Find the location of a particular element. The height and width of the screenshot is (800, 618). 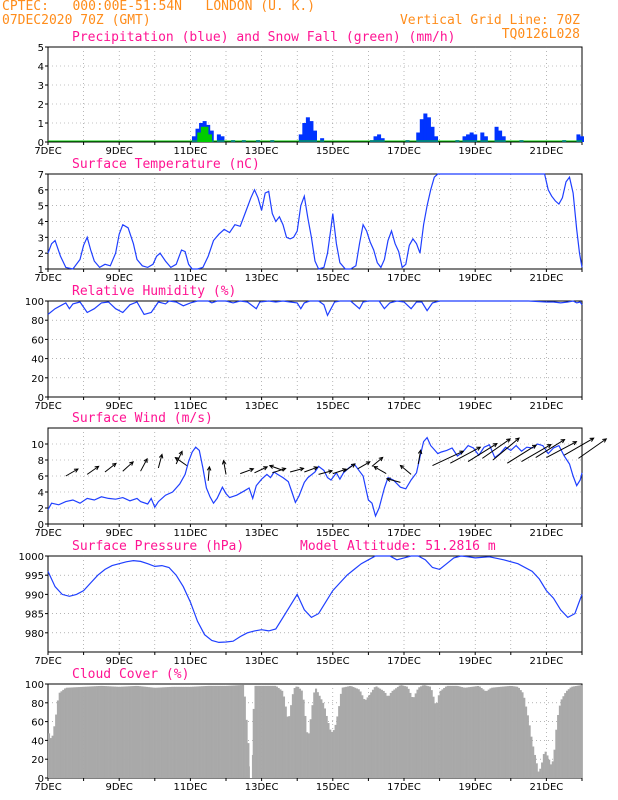

snow-bar is located at coordinates (209, 138).